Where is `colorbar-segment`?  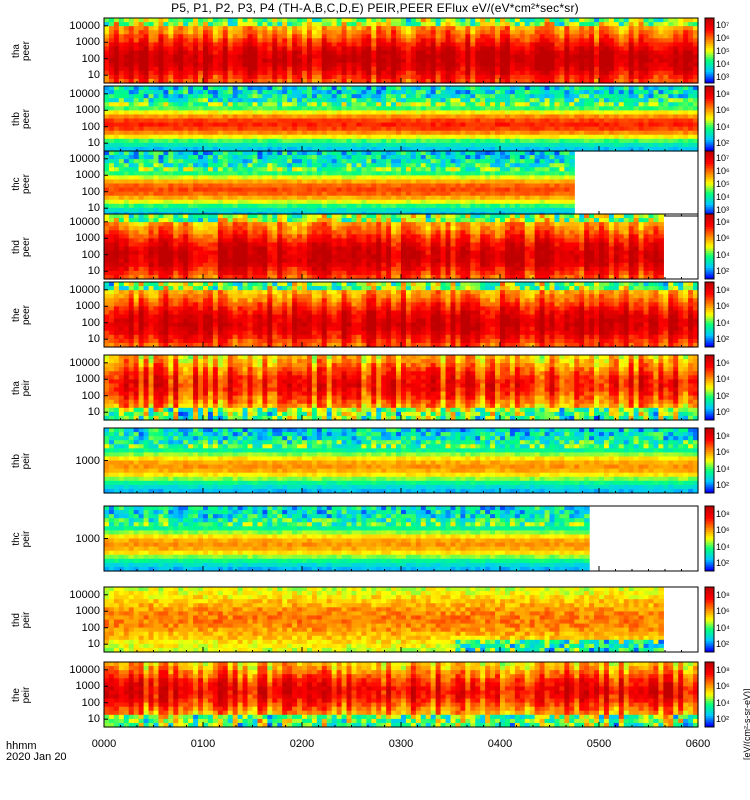 colorbar-segment is located at coordinates (709, 94).